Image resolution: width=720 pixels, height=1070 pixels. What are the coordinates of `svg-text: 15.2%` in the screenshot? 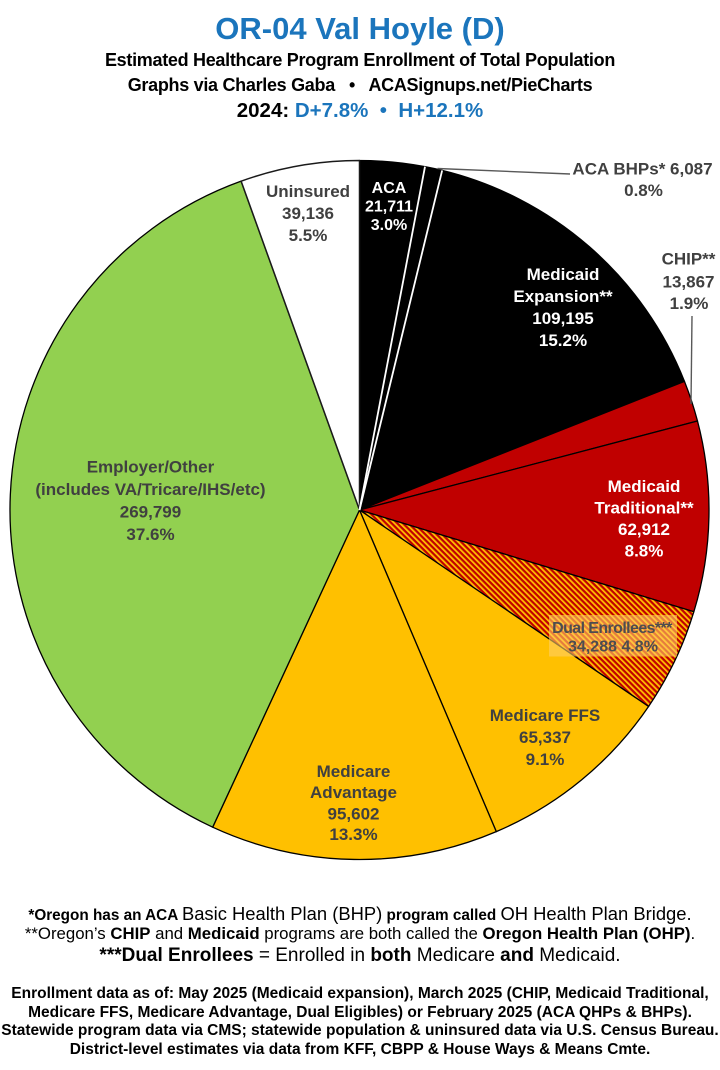 It's located at (563, 340).